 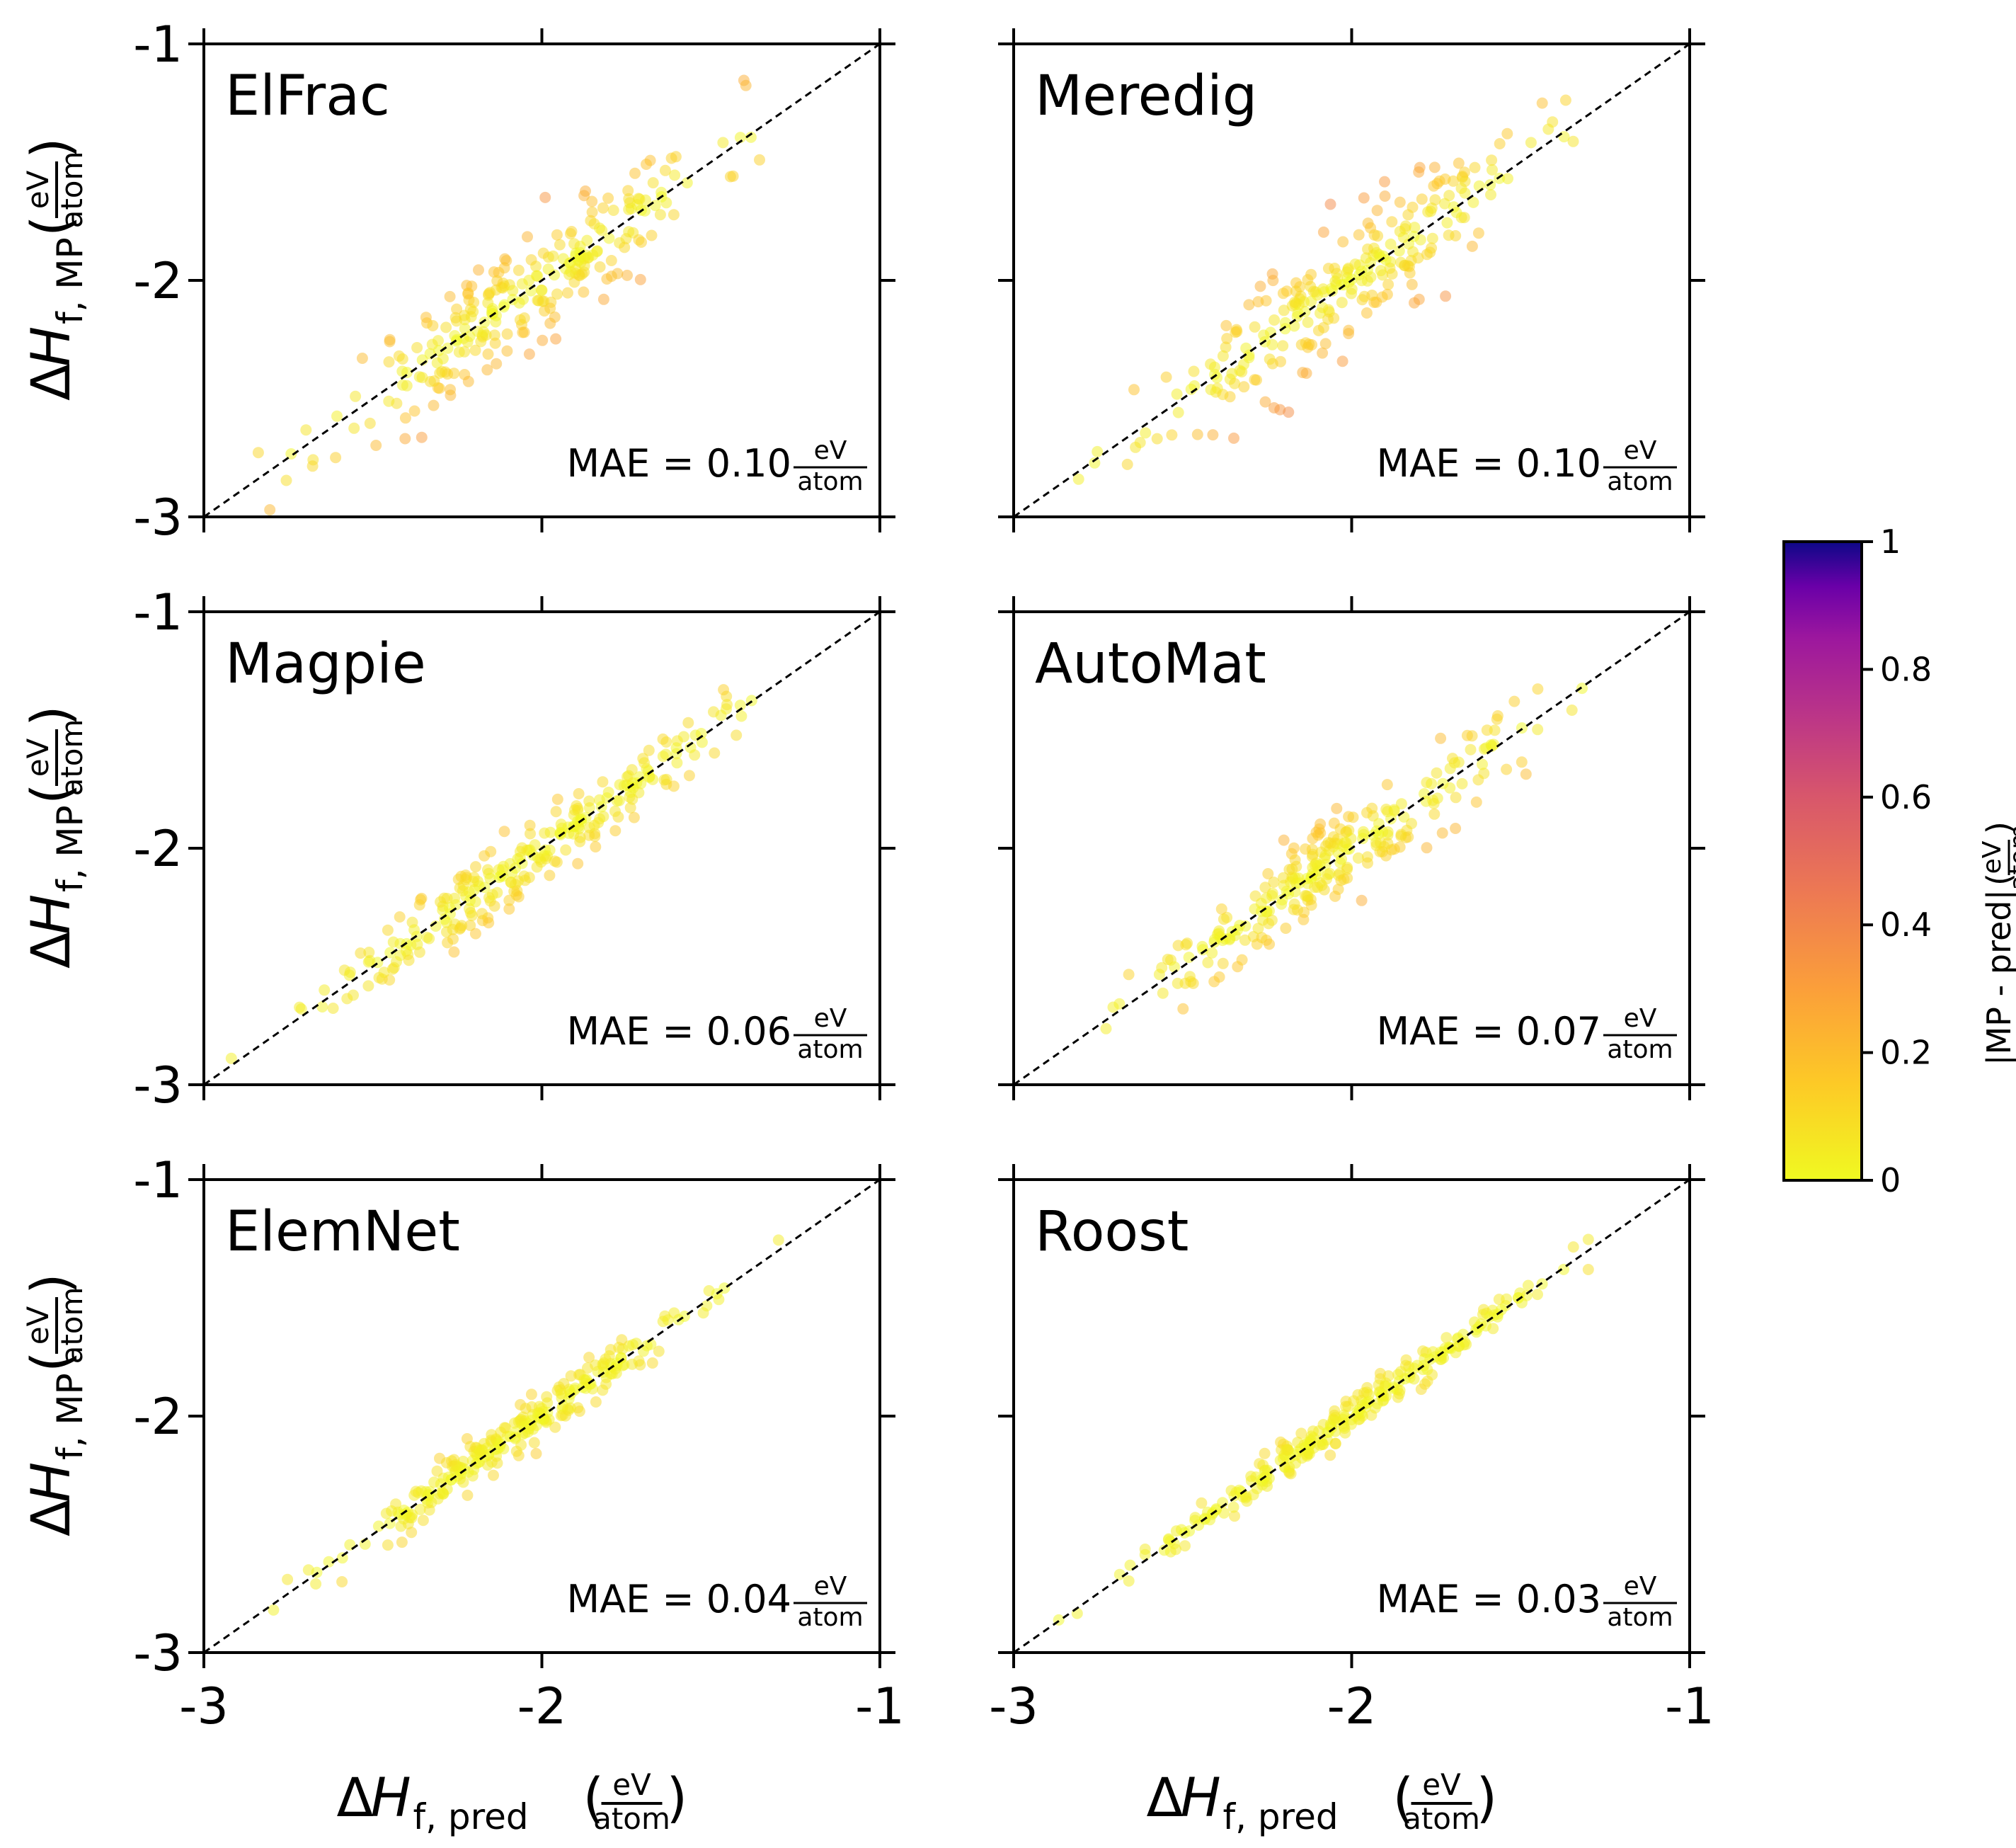 What do you see at coordinates (72, 758) in the screenshot?
I see `y-axis-unit-denominator: atom` at bounding box center [72, 758].